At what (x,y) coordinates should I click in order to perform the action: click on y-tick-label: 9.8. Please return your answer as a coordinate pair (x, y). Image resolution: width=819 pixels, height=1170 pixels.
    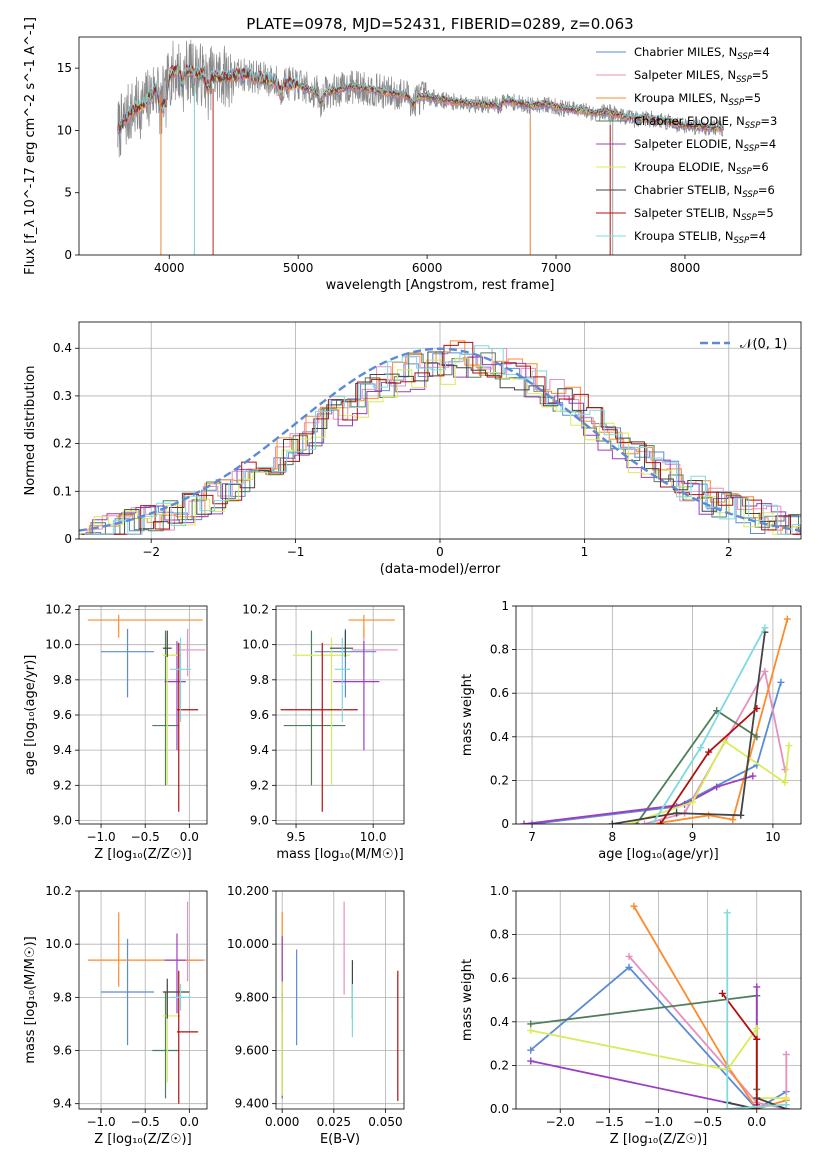
    Looking at the image, I should click on (62, 680).